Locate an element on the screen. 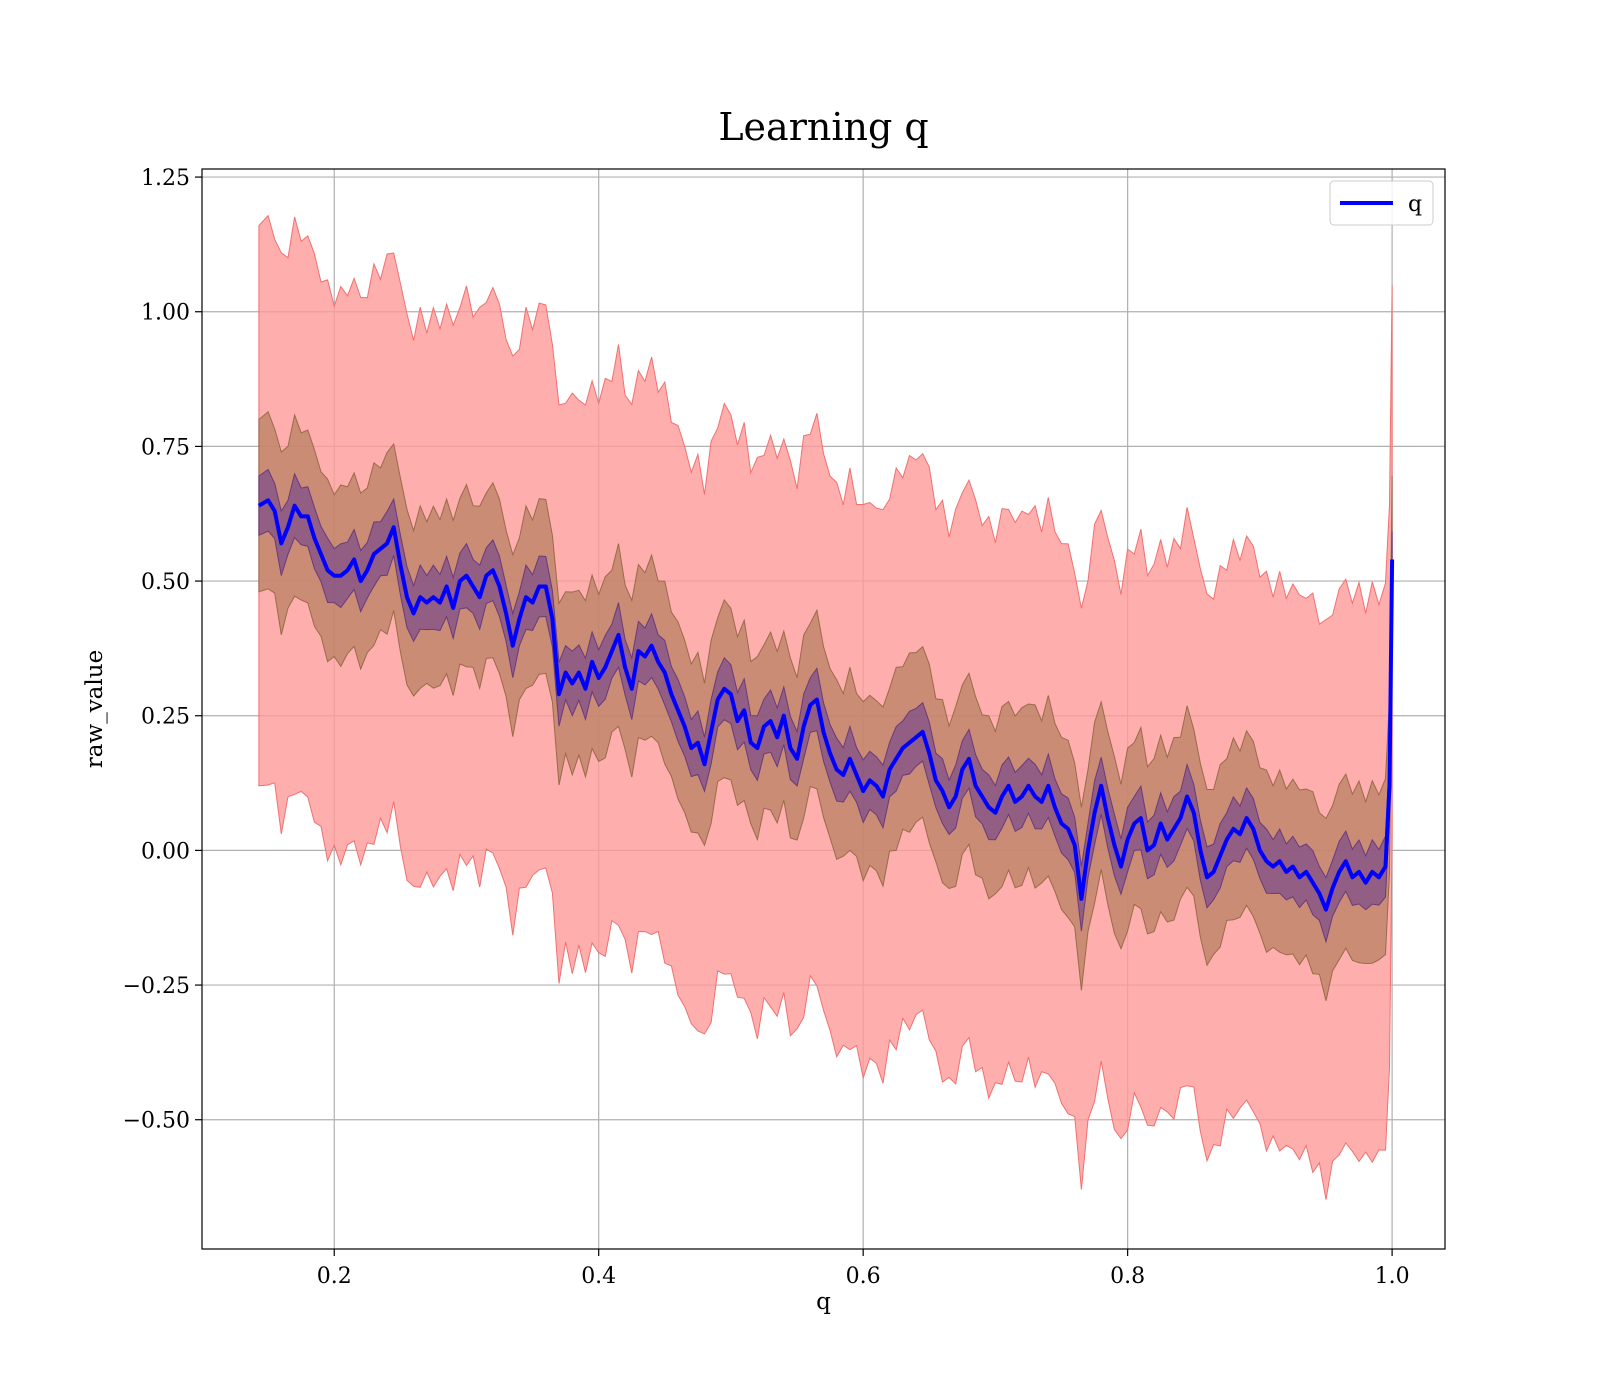 This screenshot has height=1400, width=1600. x-tick-label: 0.6 is located at coordinates (863, 1276).